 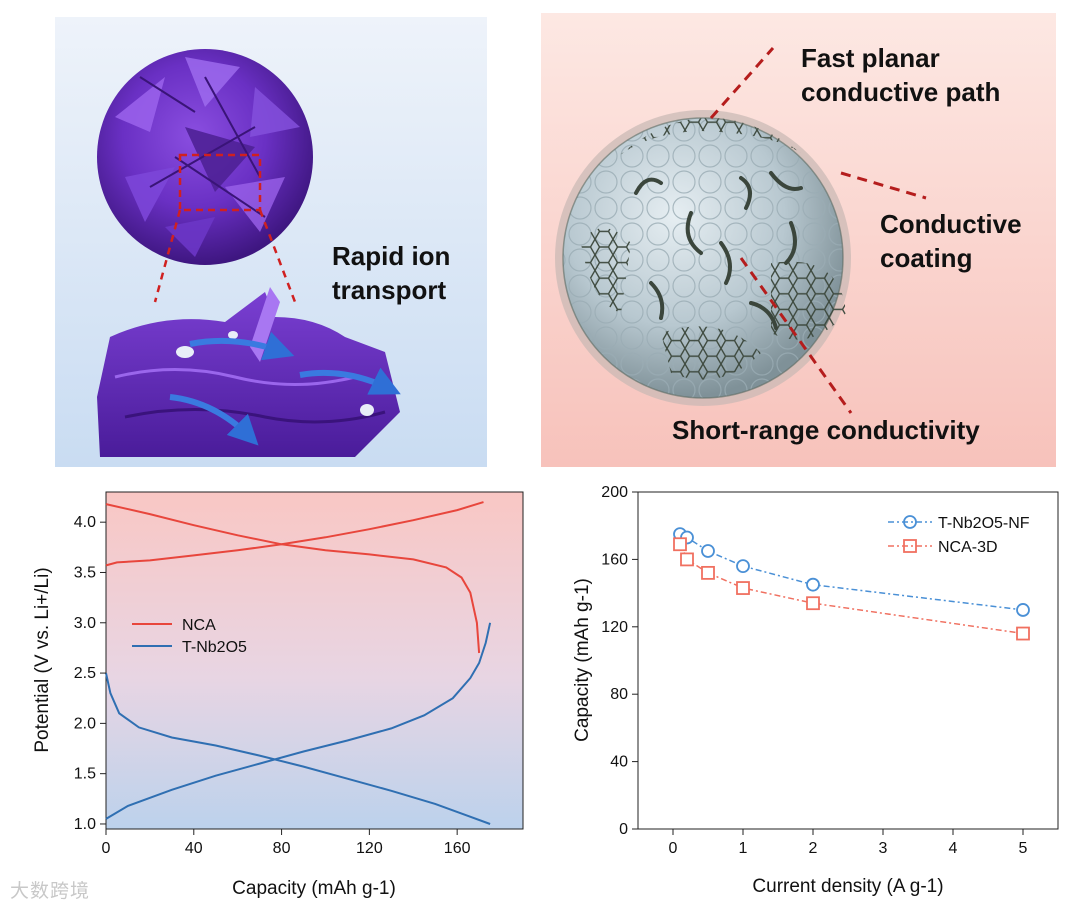 I want to click on short-range-label: Short-range conductivity, so click(x=826, y=430).